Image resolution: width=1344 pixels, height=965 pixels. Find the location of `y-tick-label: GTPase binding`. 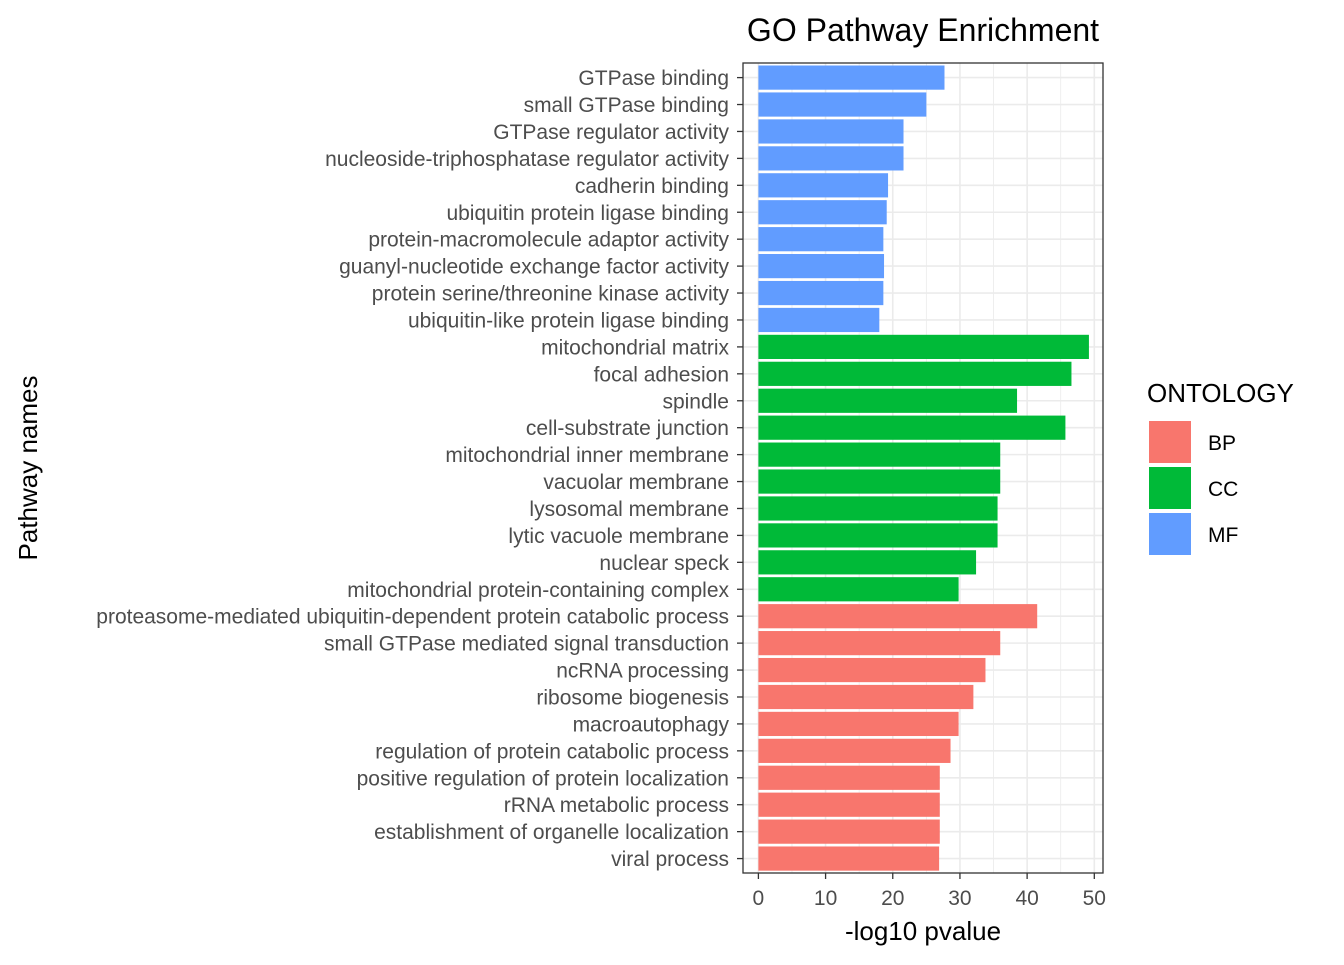

y-tick-label: GTPase binding is located at coordinates (653, 78).